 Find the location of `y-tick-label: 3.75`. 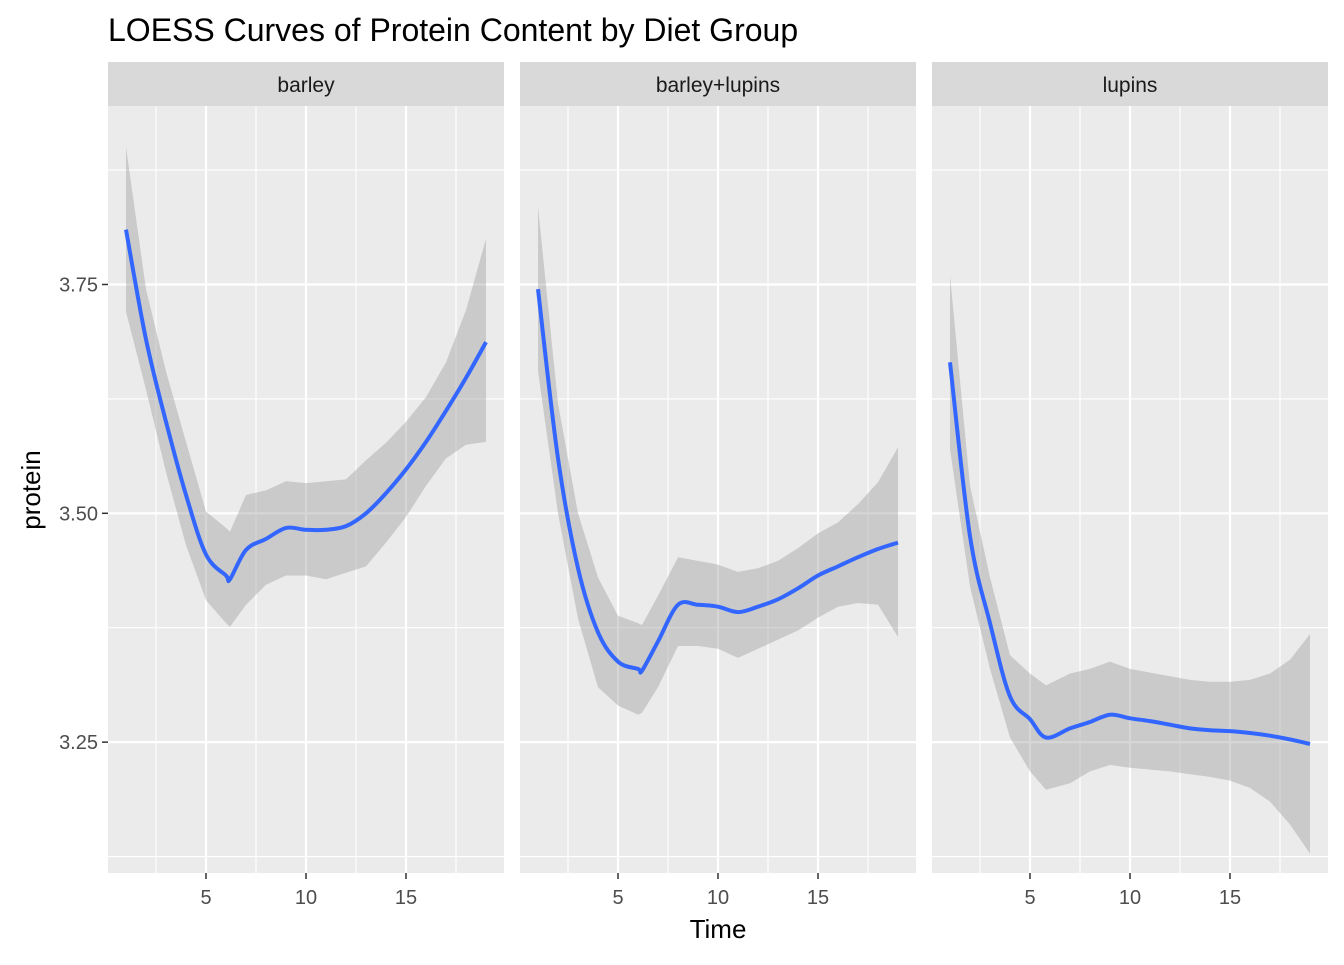

y-tick-label: 3.75 is located at coordinates (78, 285).